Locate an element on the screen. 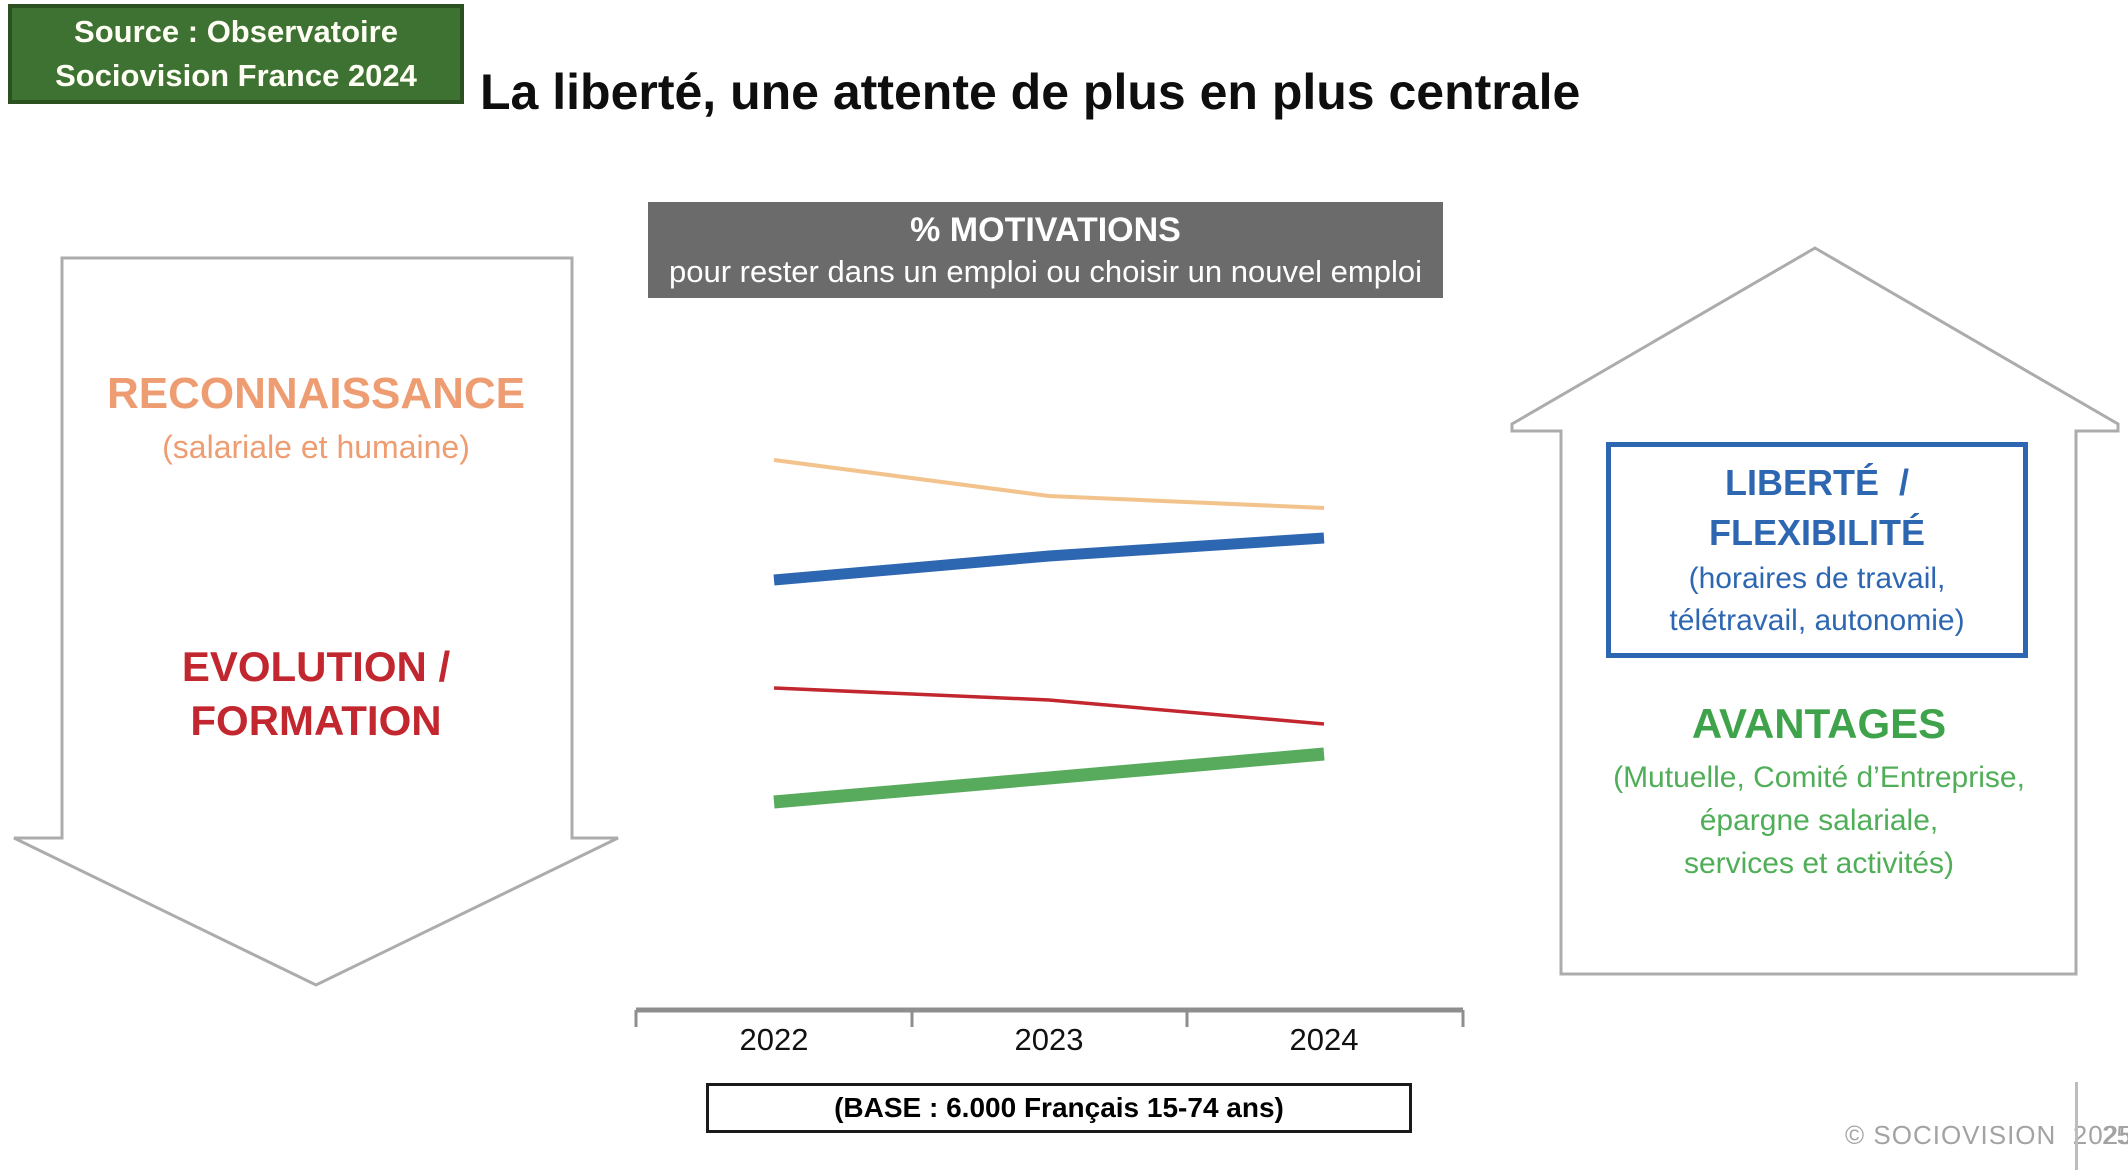 This screenshot has width=2128, height=1170. avantages-sub-1: (Mutuelle, Comité d’Entreprise, is located at coordinates (1819, 778).